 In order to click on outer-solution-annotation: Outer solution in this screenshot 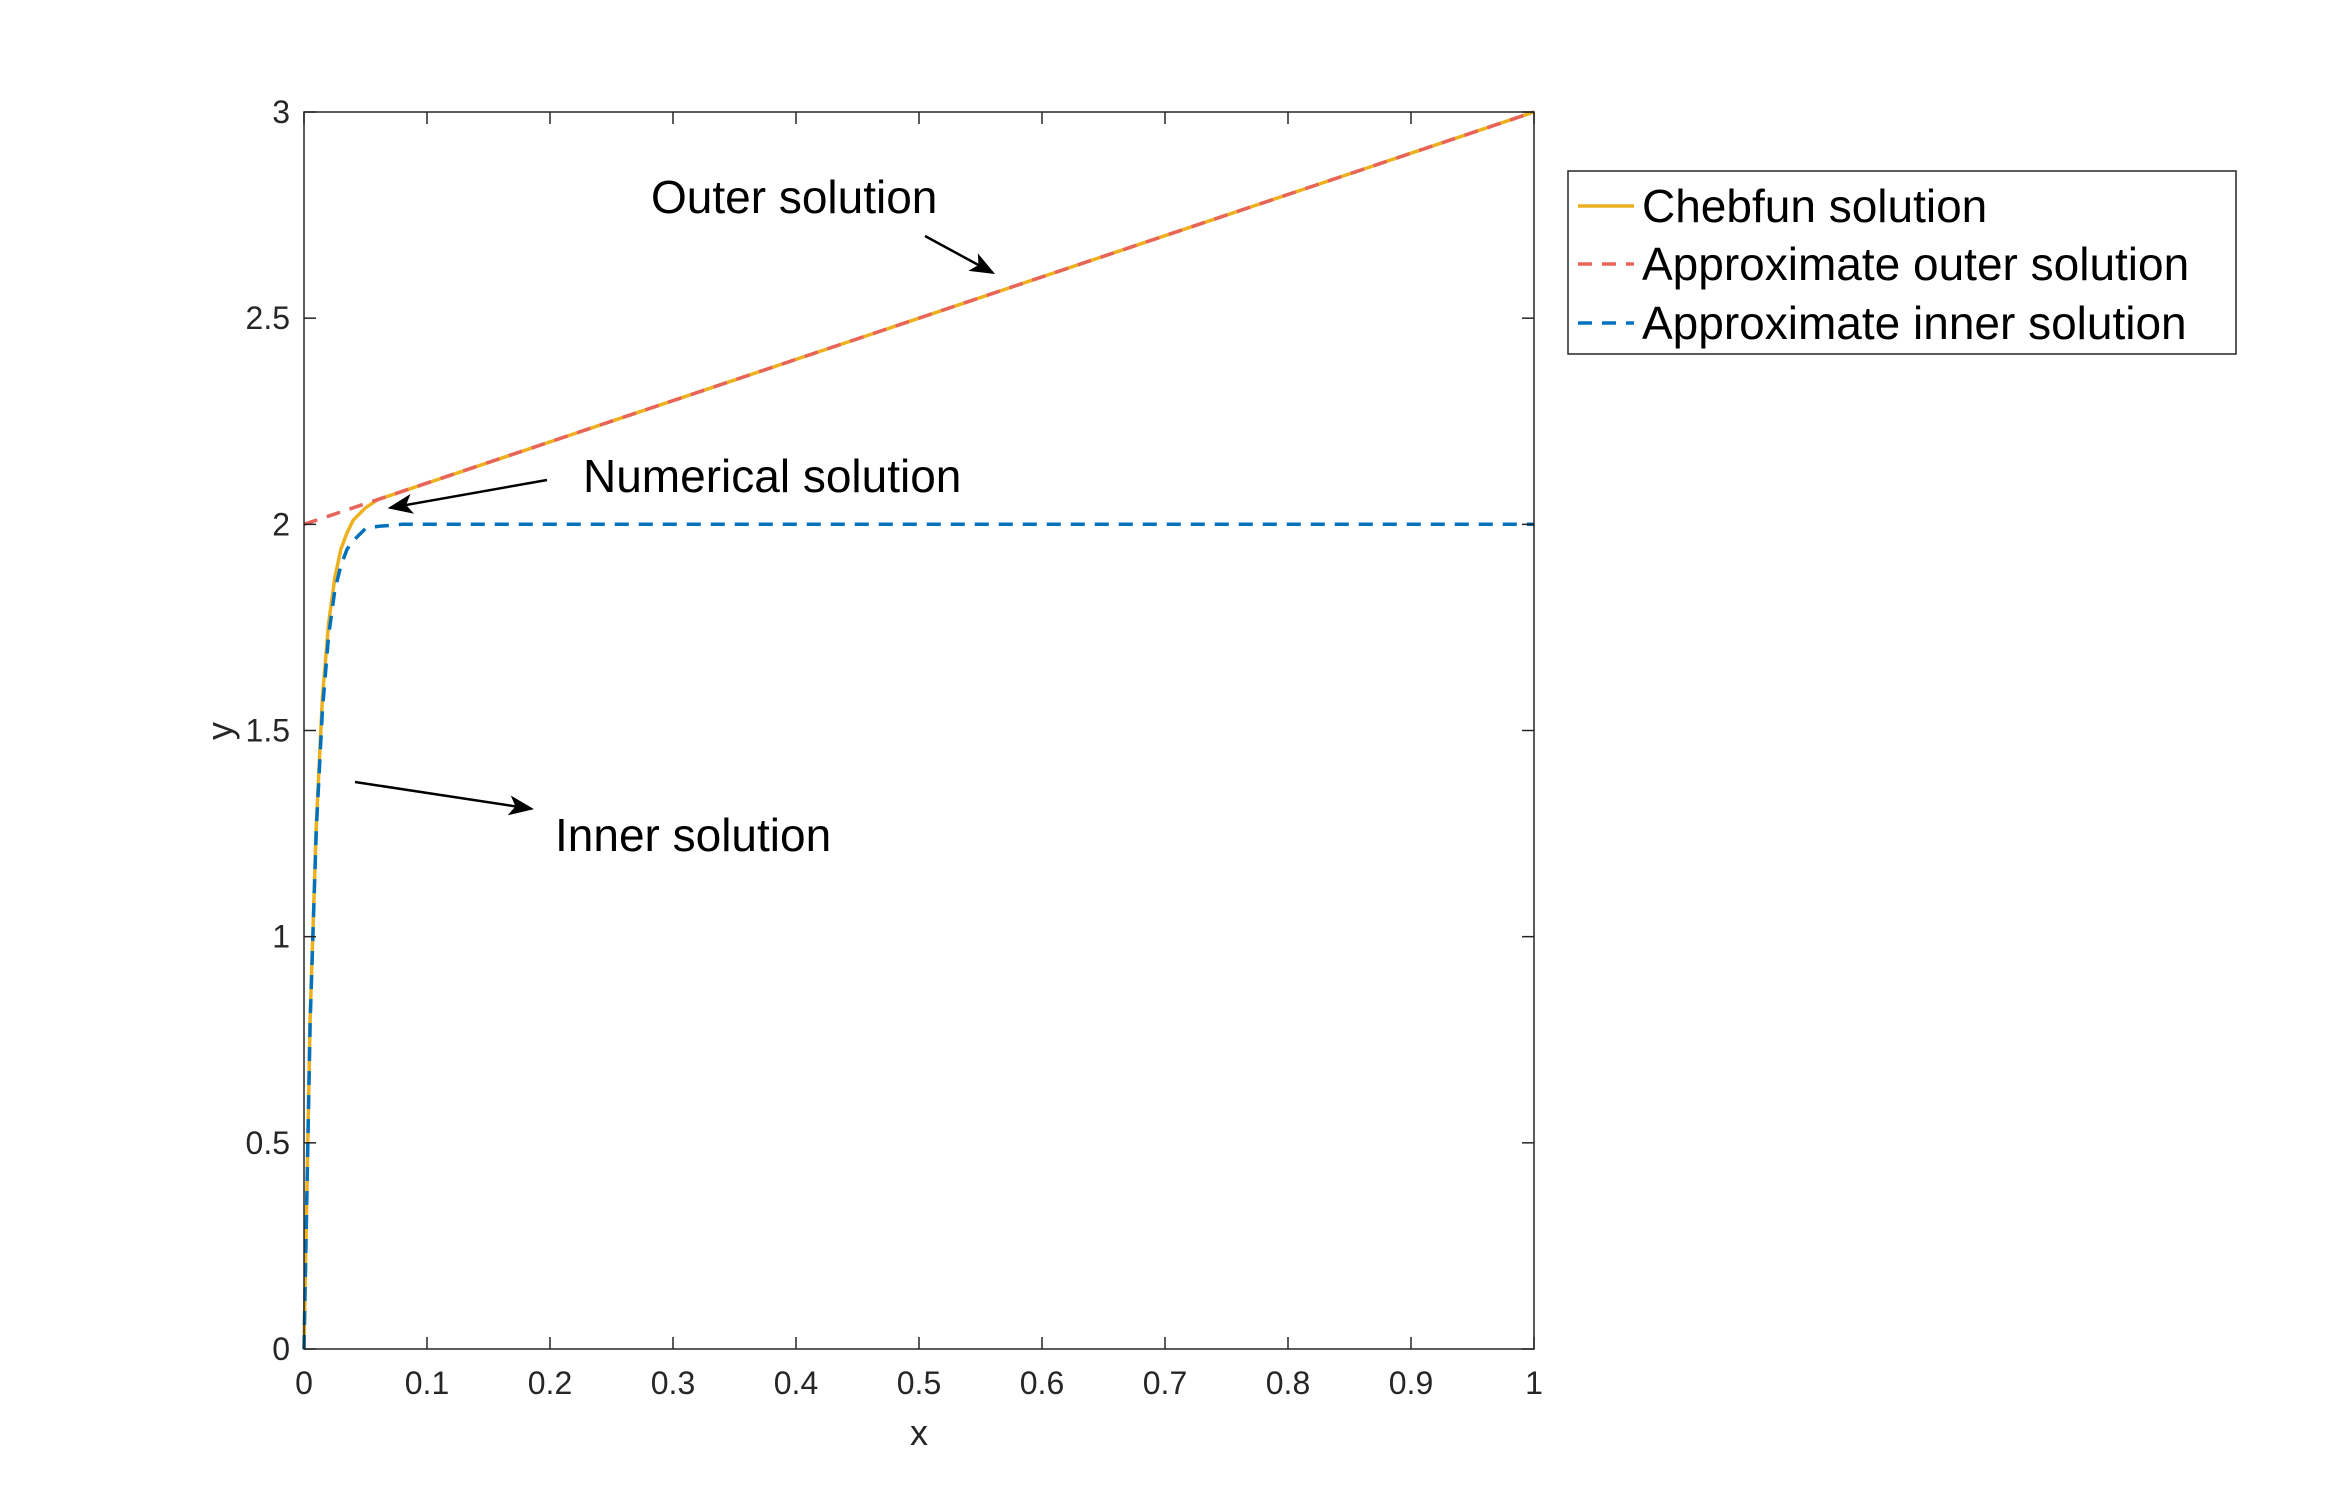, I will do `click(794, 197)`.